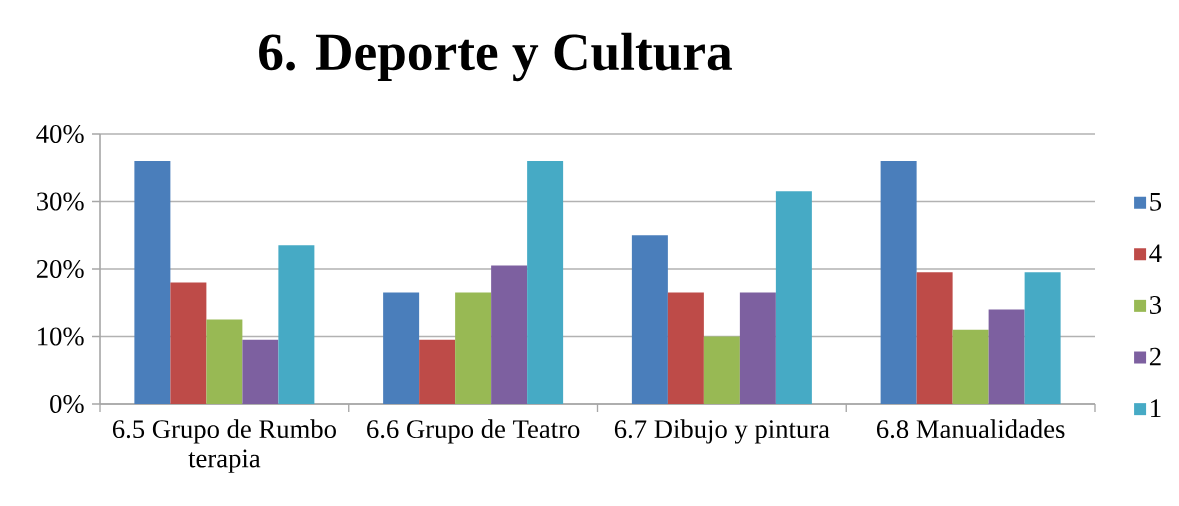  I want to click on legend-label: 3, so click(1156, 305).